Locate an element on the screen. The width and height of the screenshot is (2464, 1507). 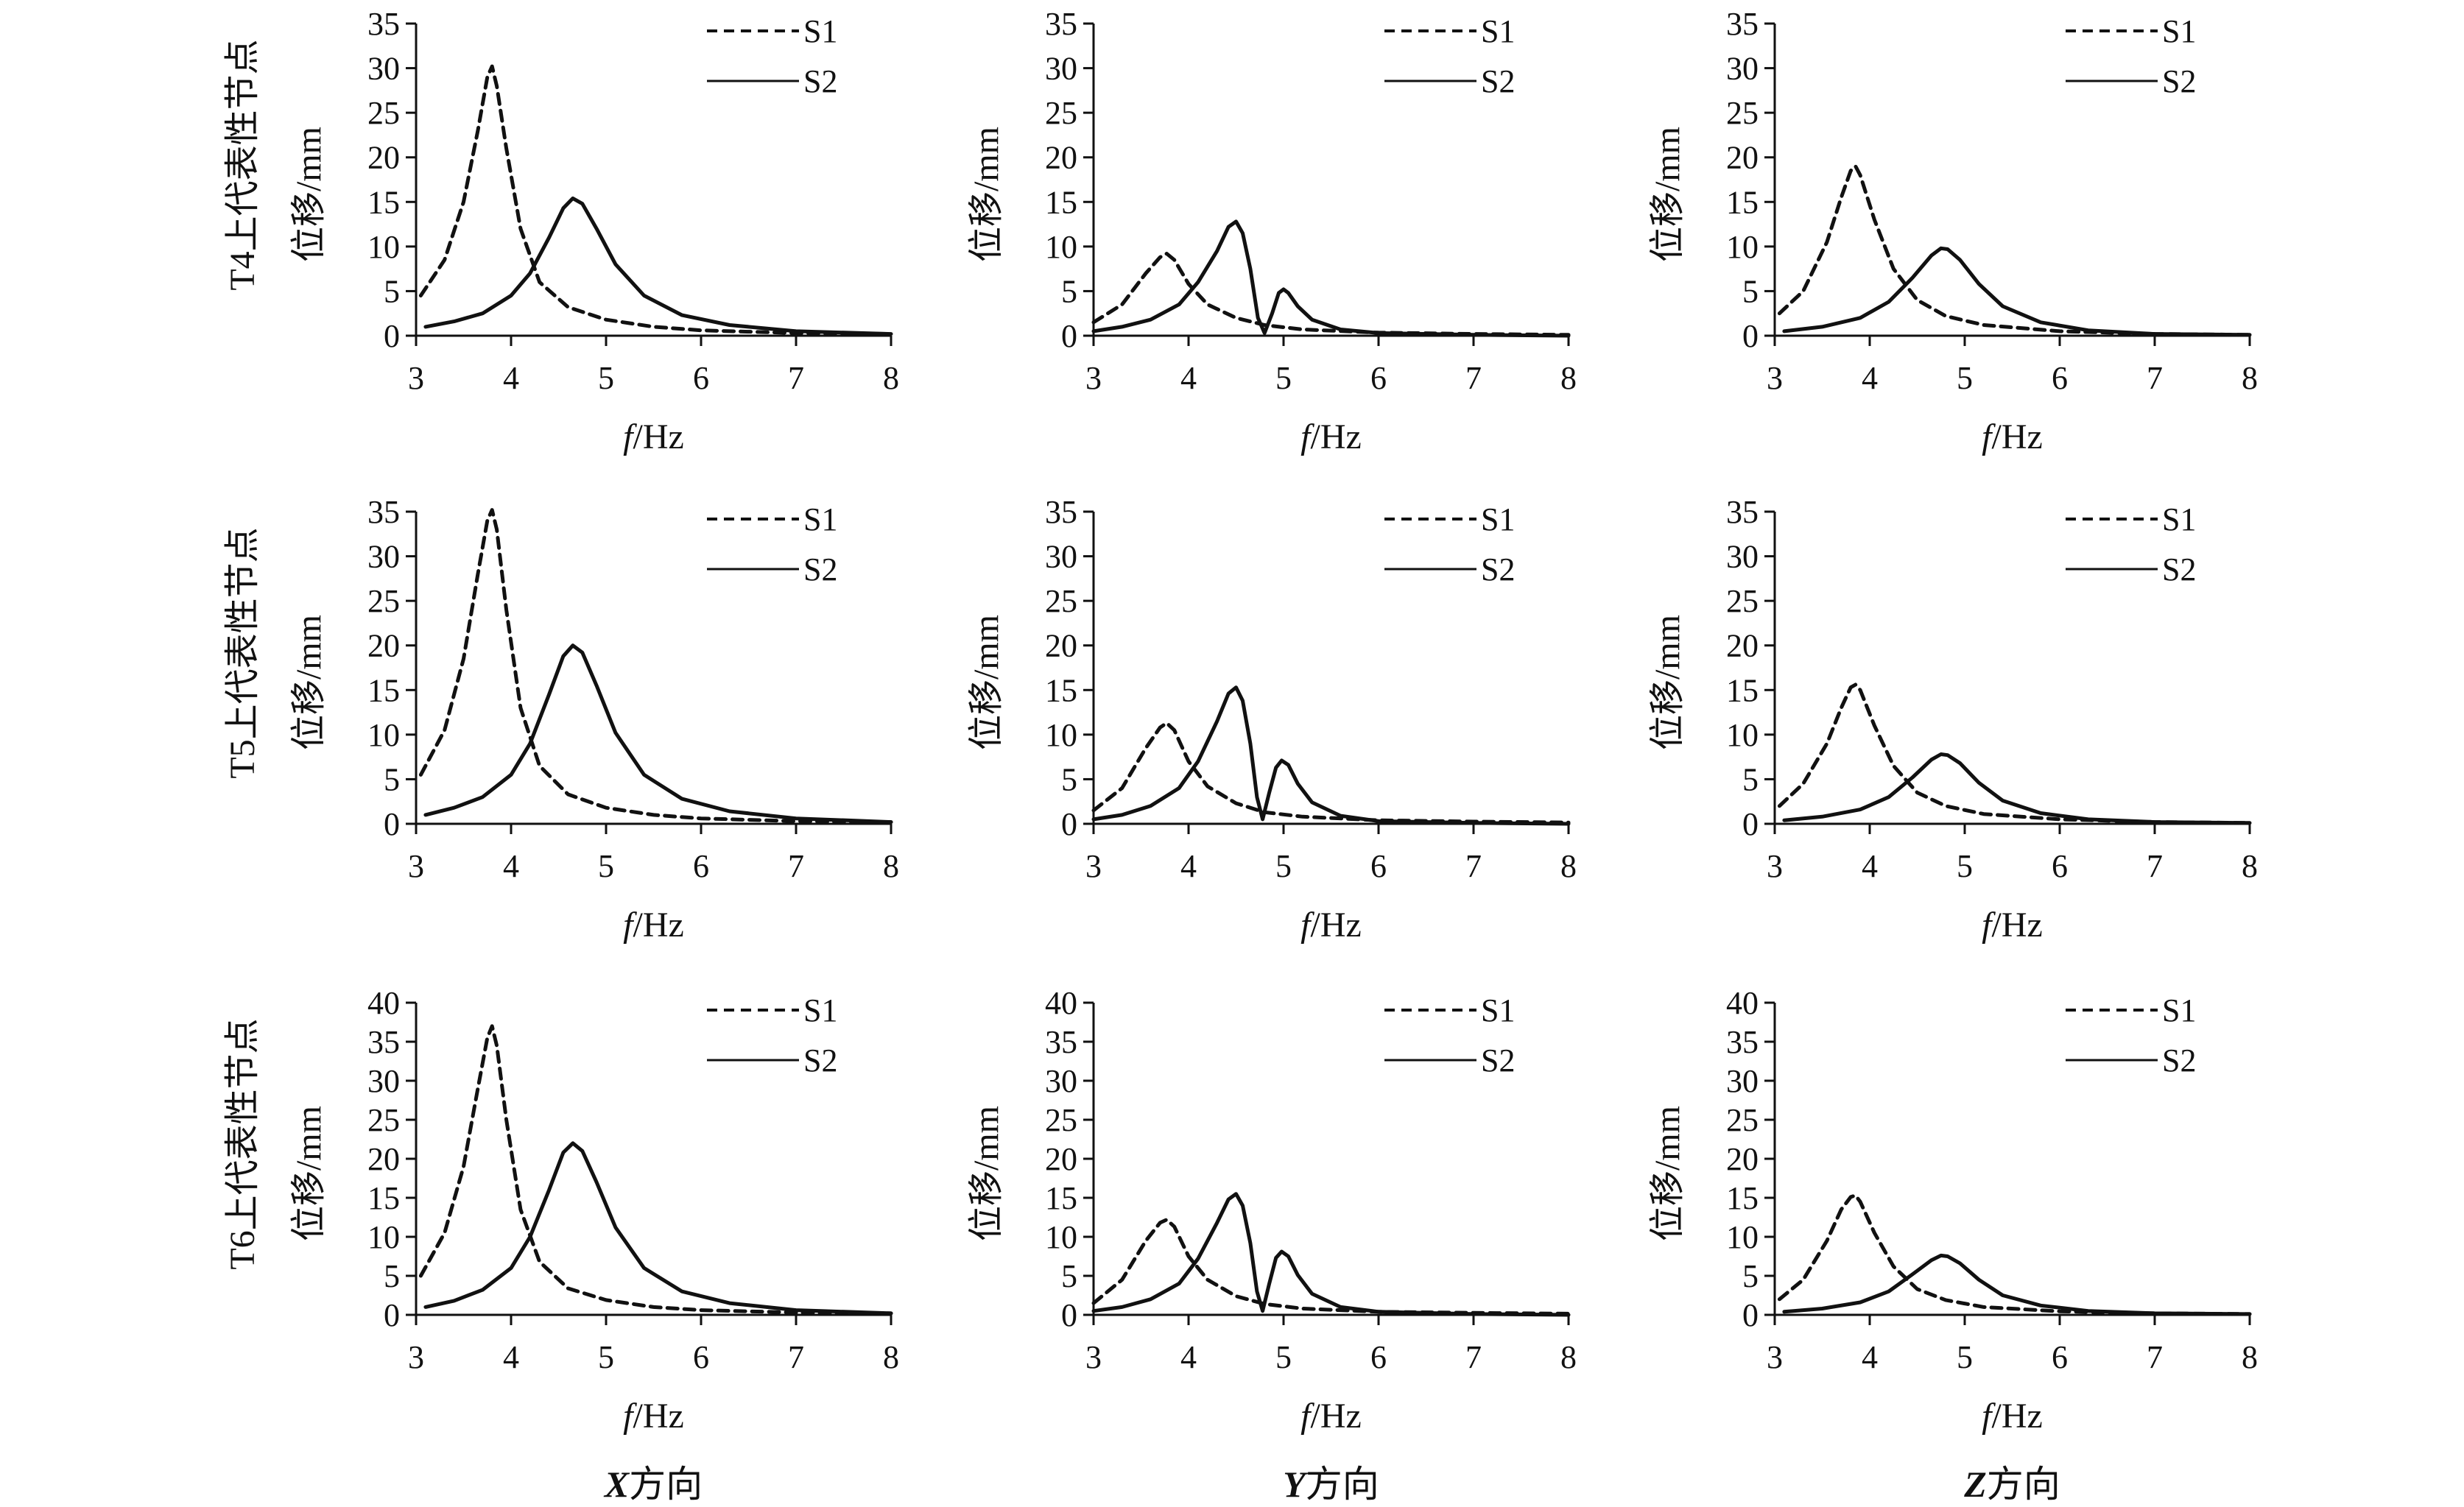
row-label-3: T6上代表性节点 is located at coordinates (242, 1143).